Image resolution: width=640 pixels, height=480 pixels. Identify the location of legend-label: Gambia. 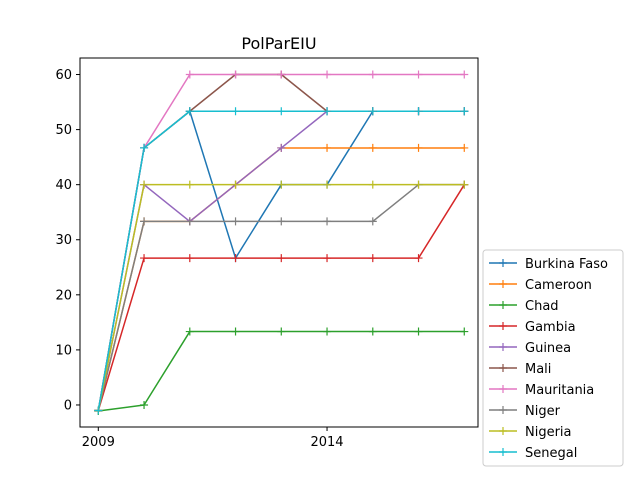
(550, 327).